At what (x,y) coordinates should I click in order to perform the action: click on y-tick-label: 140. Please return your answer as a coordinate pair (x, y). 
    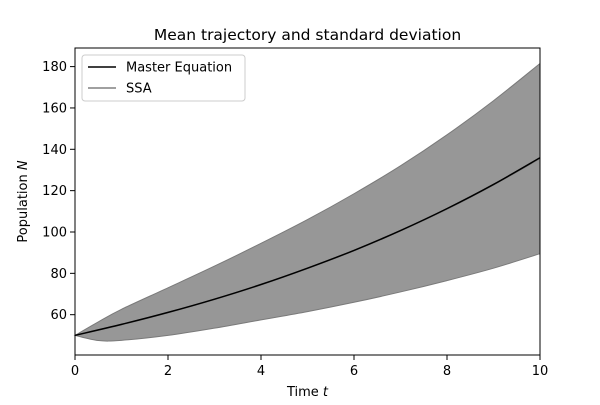
    Looking at the image, I should click on (54, 150).